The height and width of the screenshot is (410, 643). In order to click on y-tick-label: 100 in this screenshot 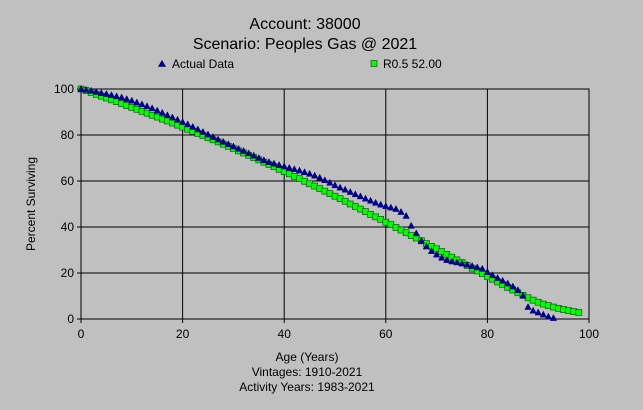, I will do `click(64, 89)`.